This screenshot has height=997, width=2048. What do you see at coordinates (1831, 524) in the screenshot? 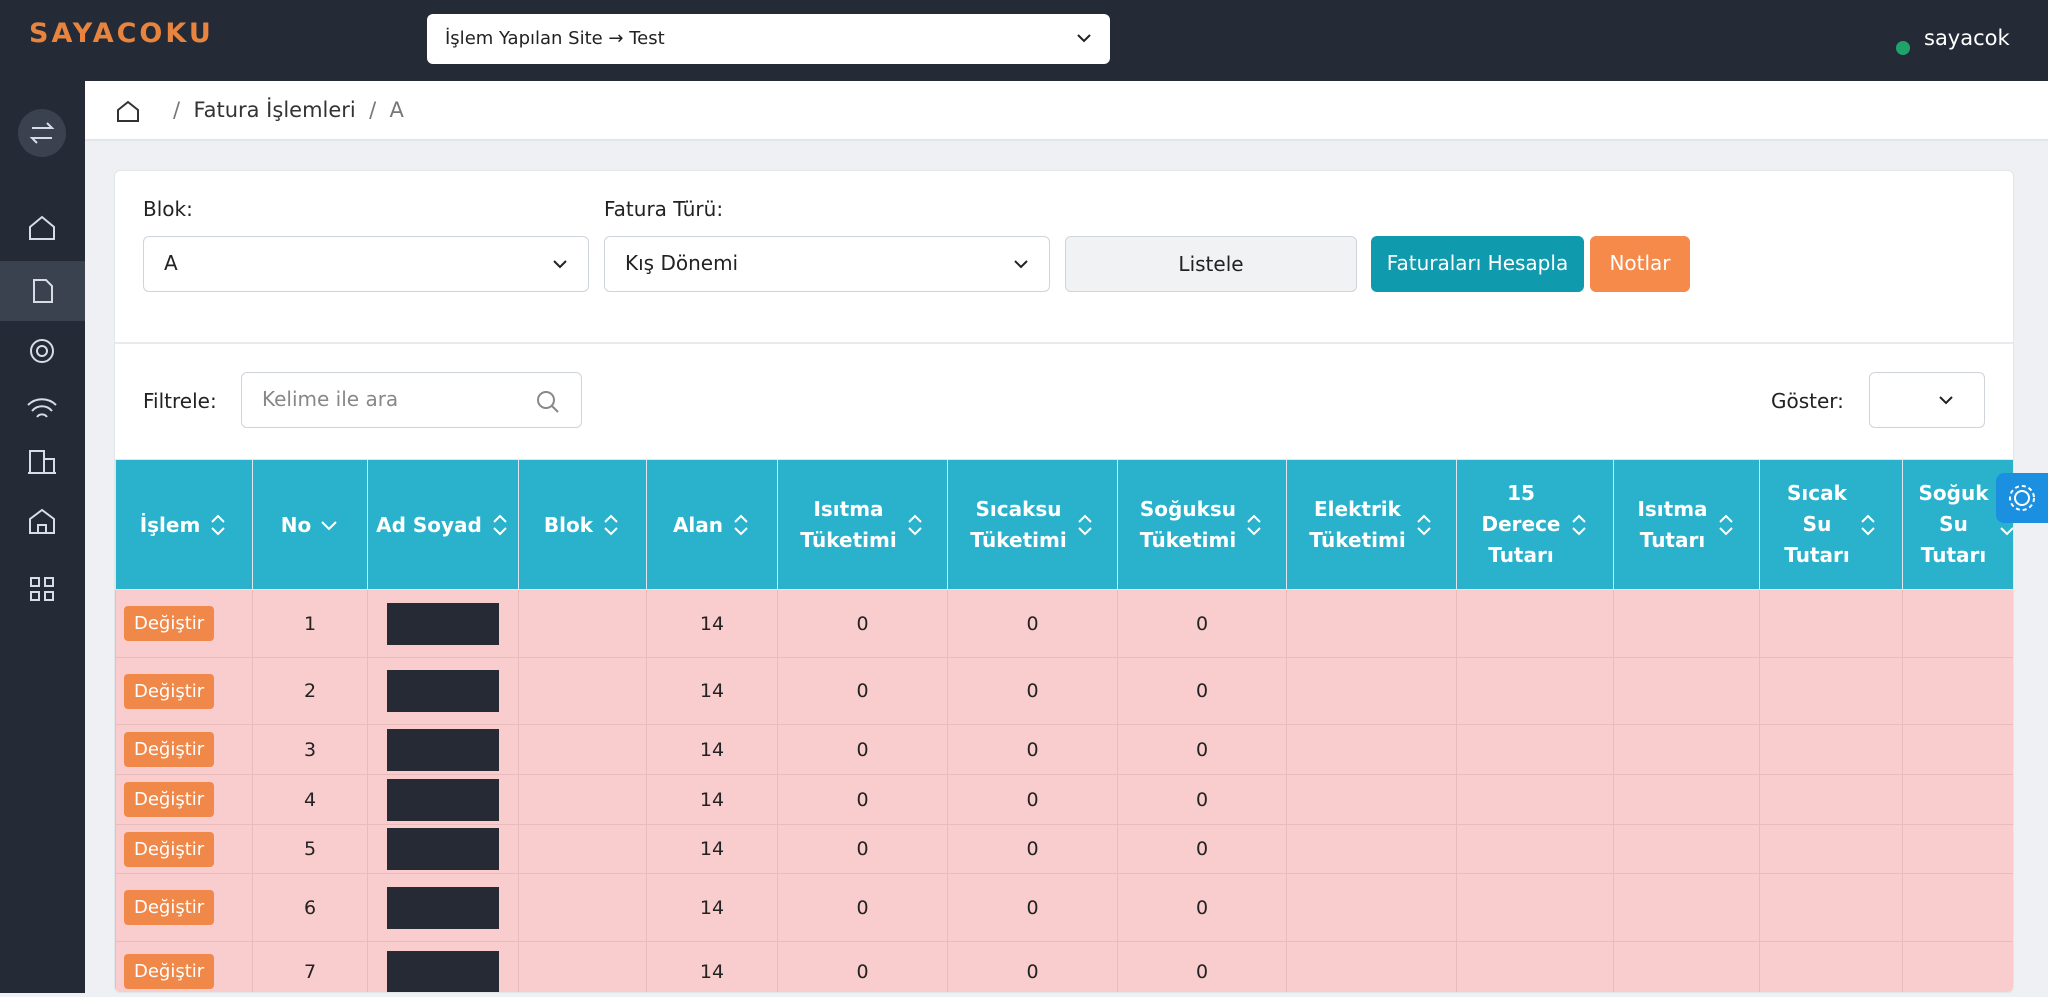
I see `column-header: Sıcak Su Tutarı` at bounding box center [1831, 524].